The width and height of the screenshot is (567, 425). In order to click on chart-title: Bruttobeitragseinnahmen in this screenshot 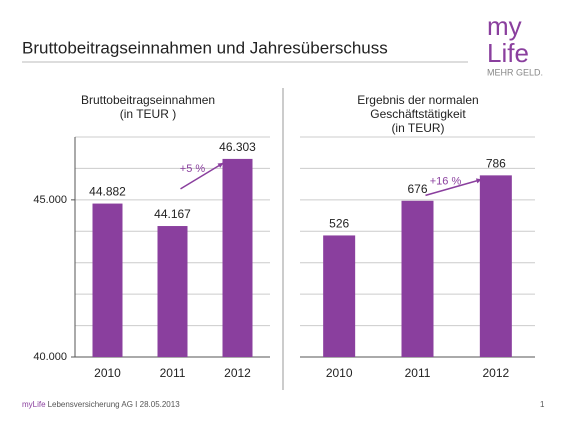, I will do `click(148, 100)`.